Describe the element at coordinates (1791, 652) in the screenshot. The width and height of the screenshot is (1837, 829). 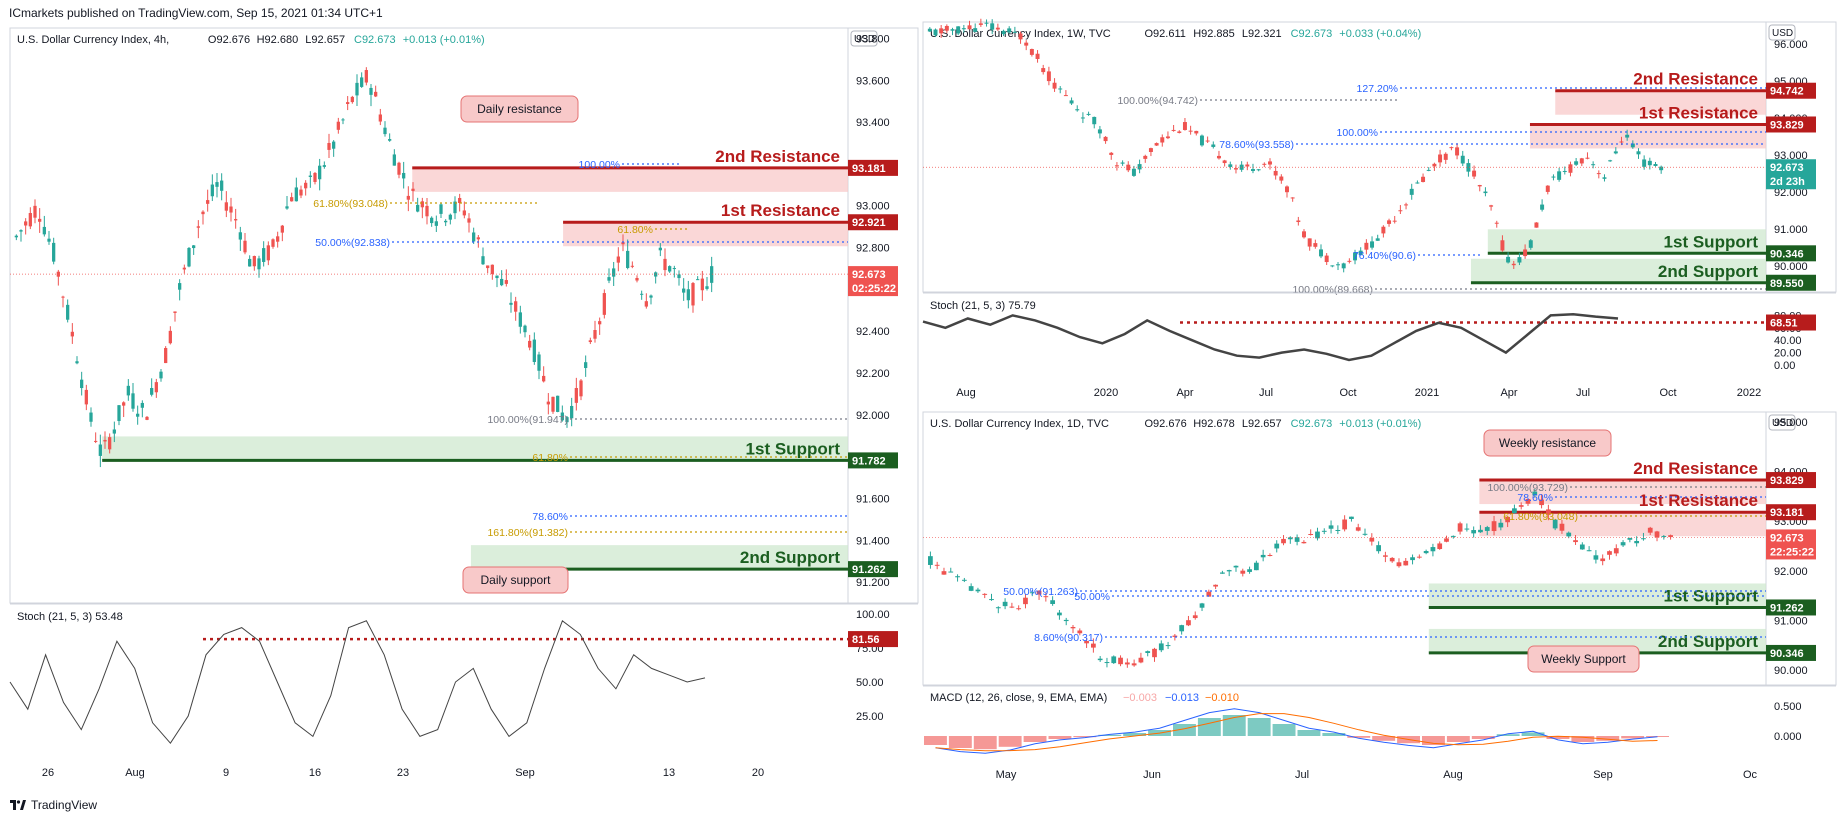
I see `d1-level-price-3-box` at that location.